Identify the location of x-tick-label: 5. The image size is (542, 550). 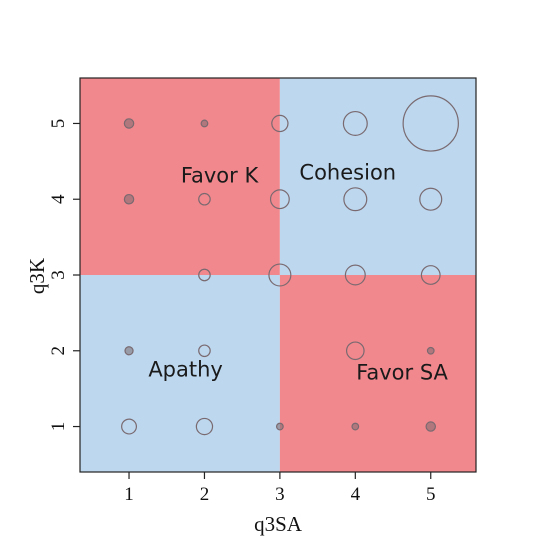
(431, 494).